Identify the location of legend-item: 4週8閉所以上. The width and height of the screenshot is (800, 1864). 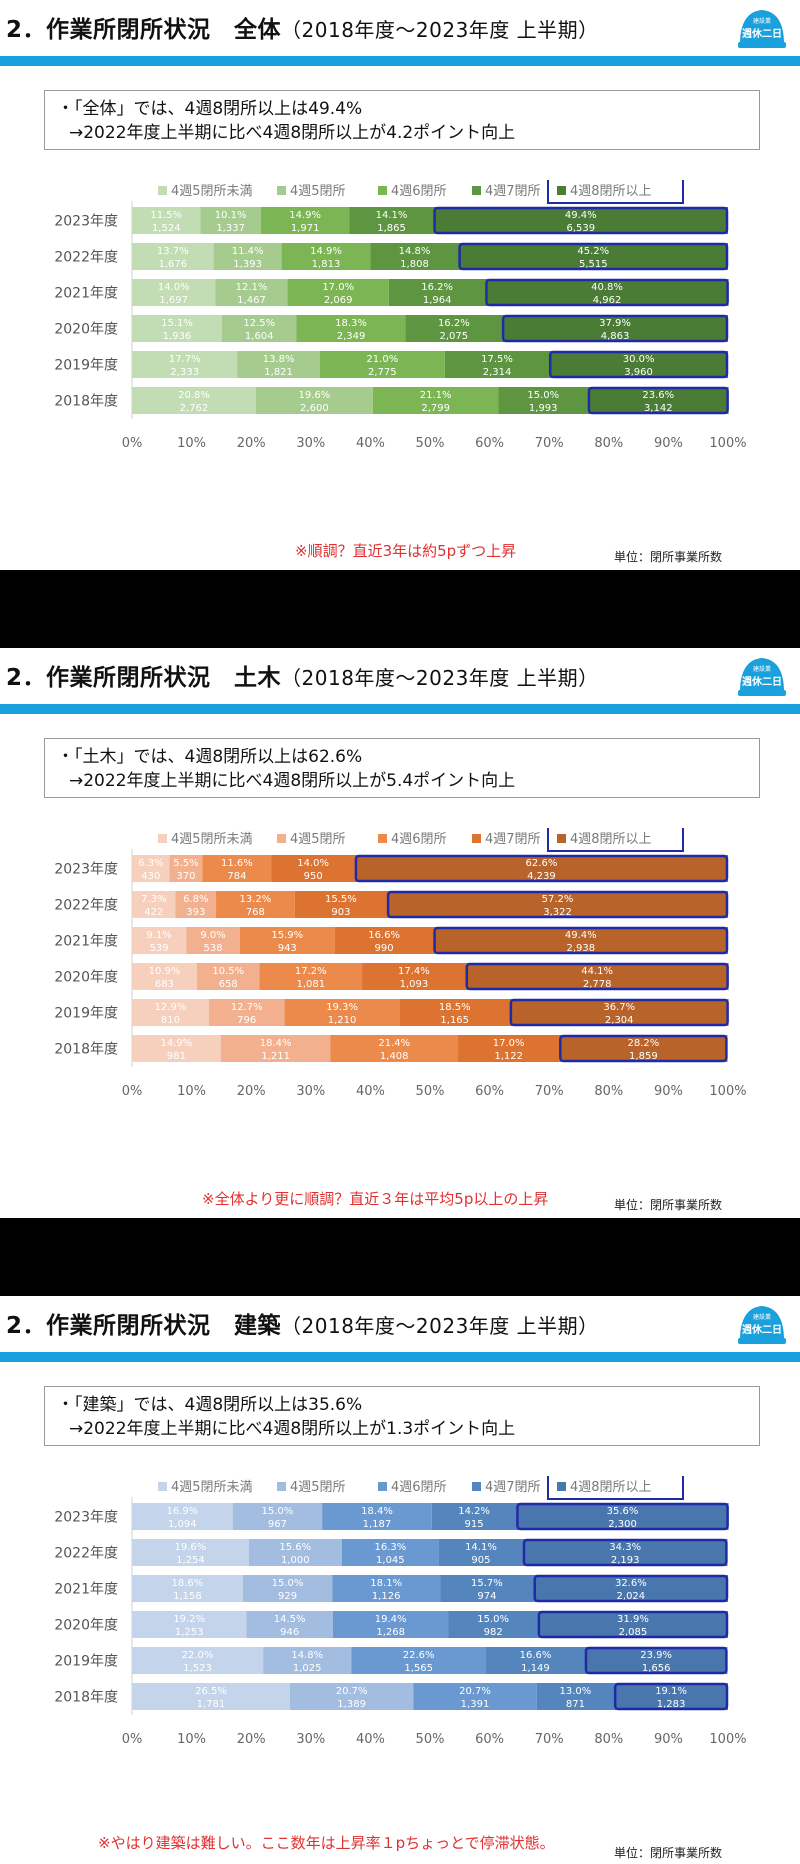
(604, 191).